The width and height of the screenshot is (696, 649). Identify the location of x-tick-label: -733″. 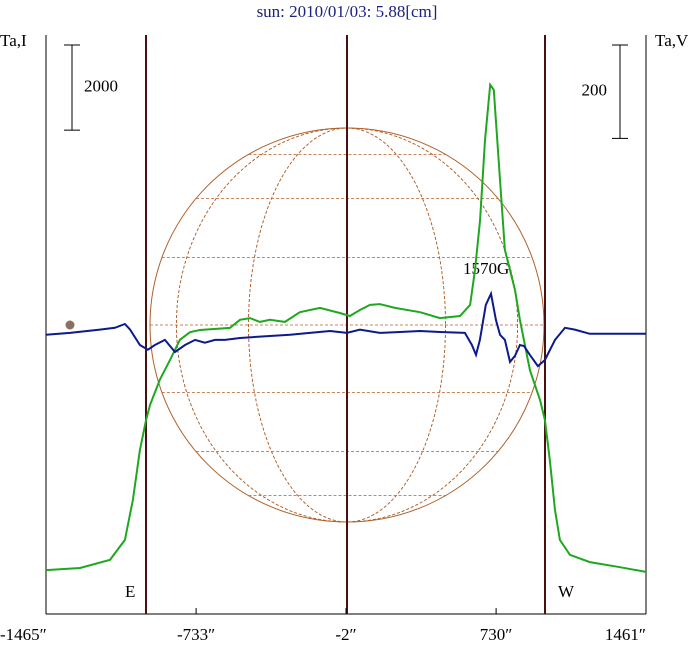
(196, 634).